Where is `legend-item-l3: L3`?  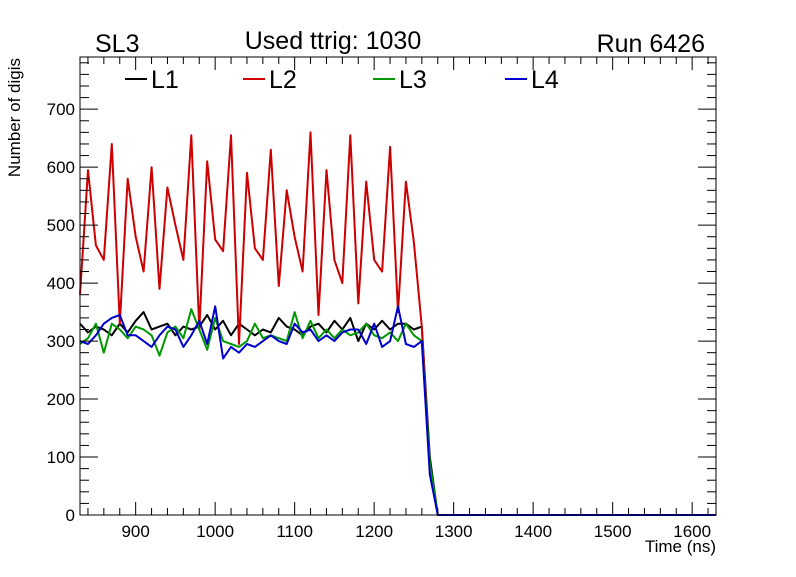 legend-item-l3: L3 is located at coordinates (400, 80).